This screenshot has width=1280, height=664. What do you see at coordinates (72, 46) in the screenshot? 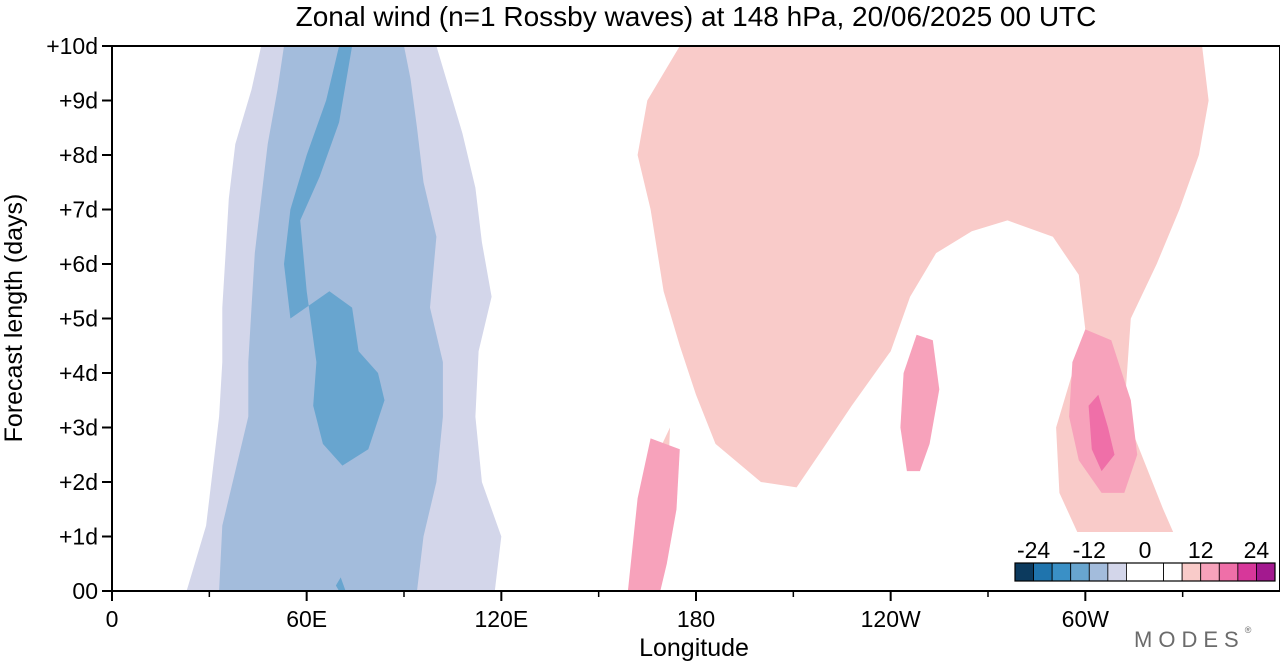
I see `y-tick-label: +10d` at bounding box center [72, 46].